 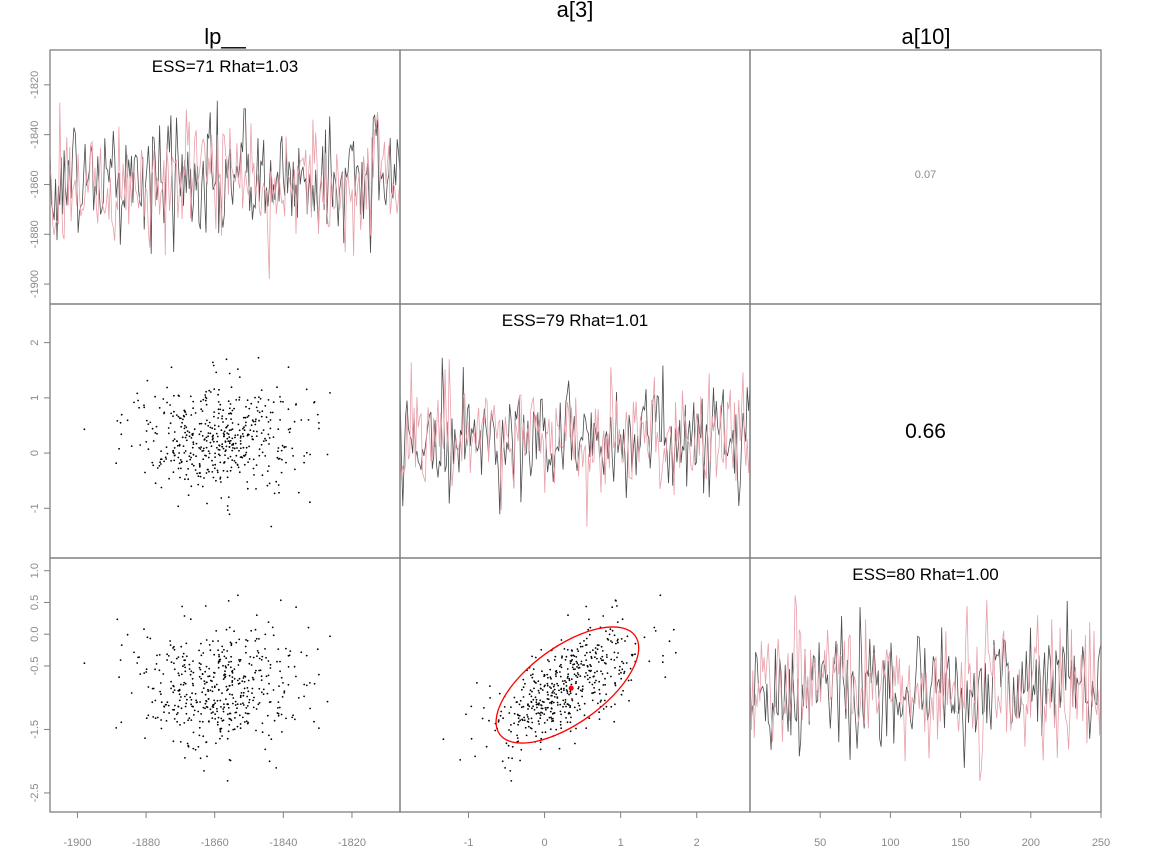 I want to click on panel-border, so click(x=925, y=685).